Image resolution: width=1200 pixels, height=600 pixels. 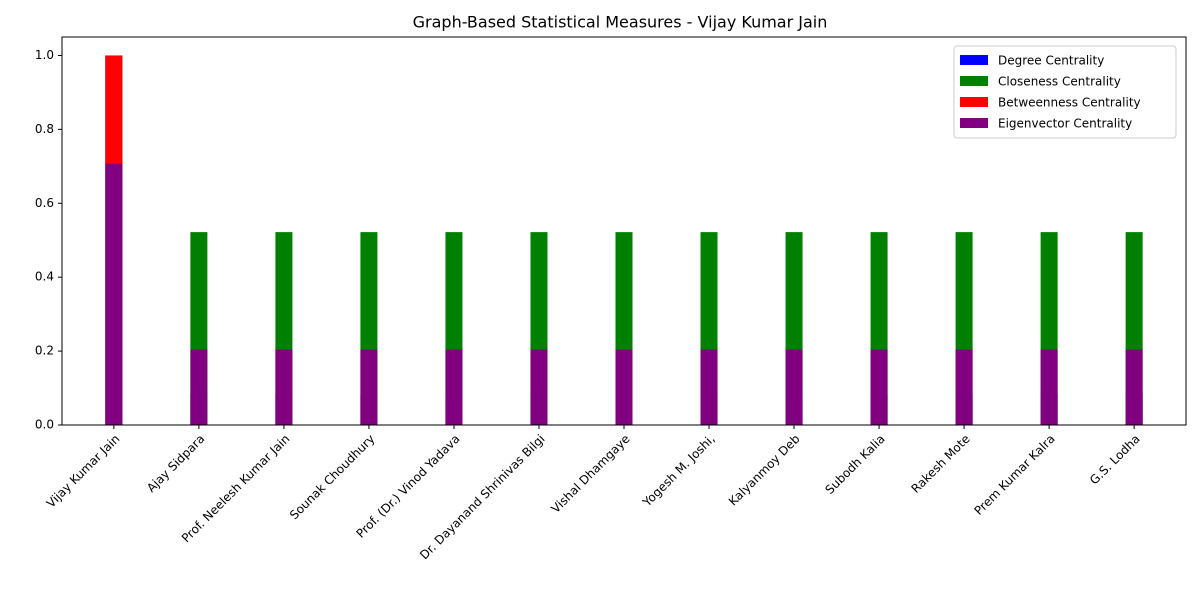 I want to click on legend-box, so click(x=1065, y=92).